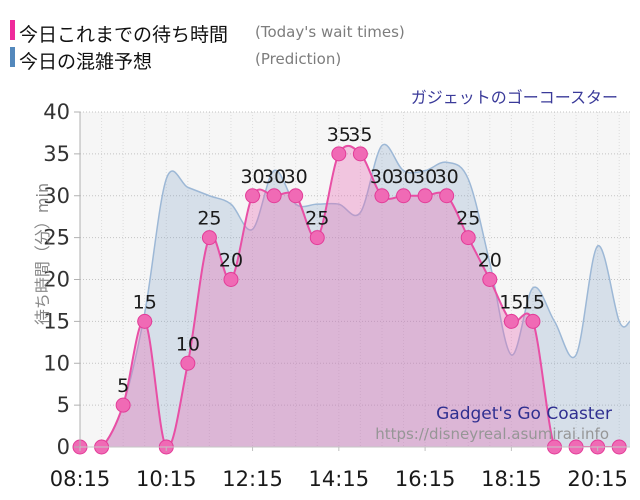  What do you see at coordinates (56, 238) in the screenshot?
I see `y-tick-label: 25` at bounding box center [56, 238].